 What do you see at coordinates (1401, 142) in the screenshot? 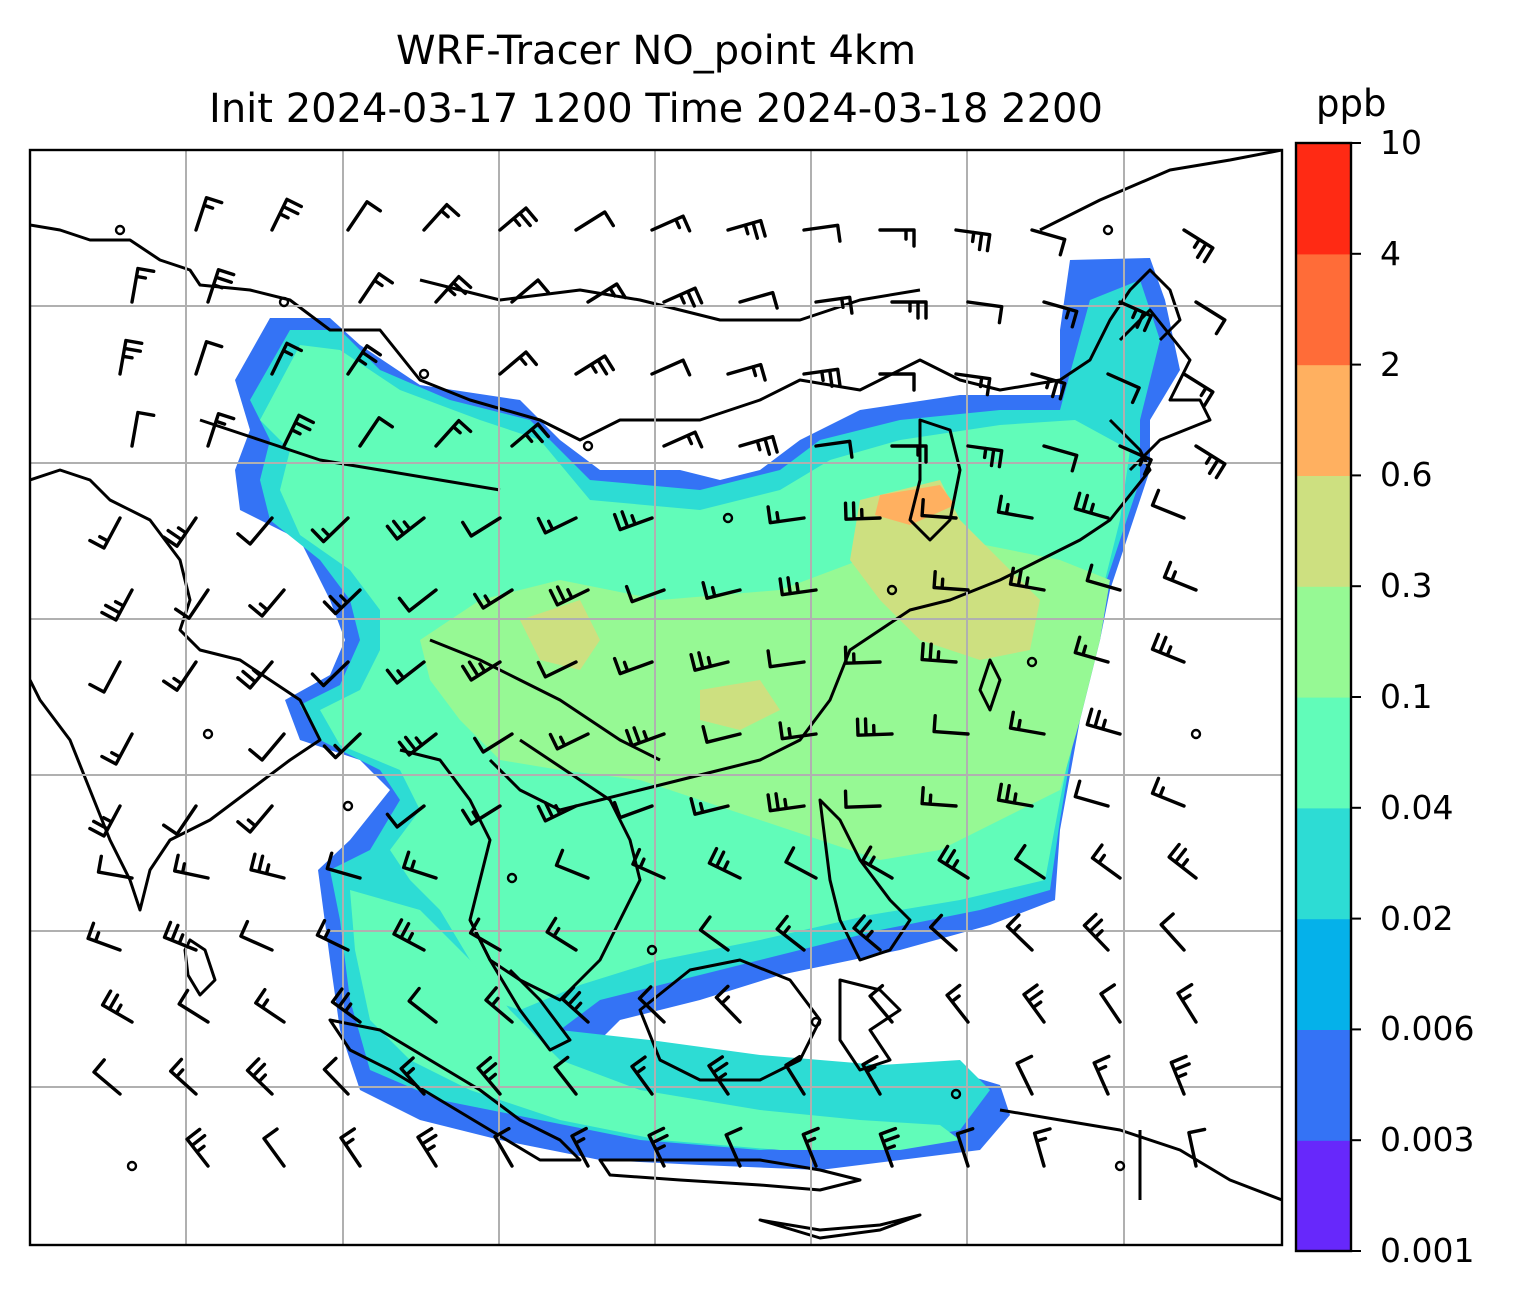
I see `colorbar-tick-label: 10` at bounding box center [1401, 142].